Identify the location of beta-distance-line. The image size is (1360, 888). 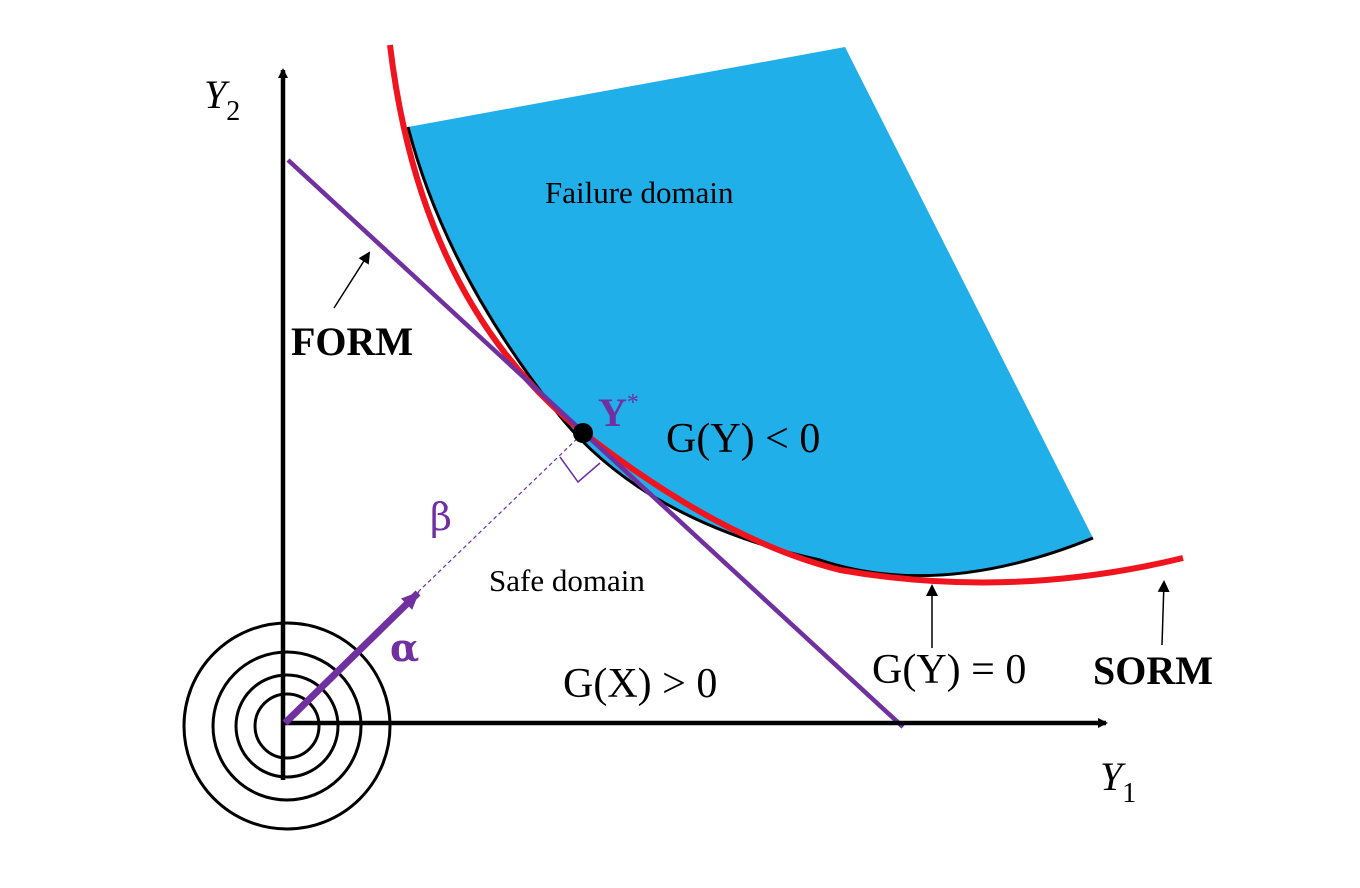
(500, 512).